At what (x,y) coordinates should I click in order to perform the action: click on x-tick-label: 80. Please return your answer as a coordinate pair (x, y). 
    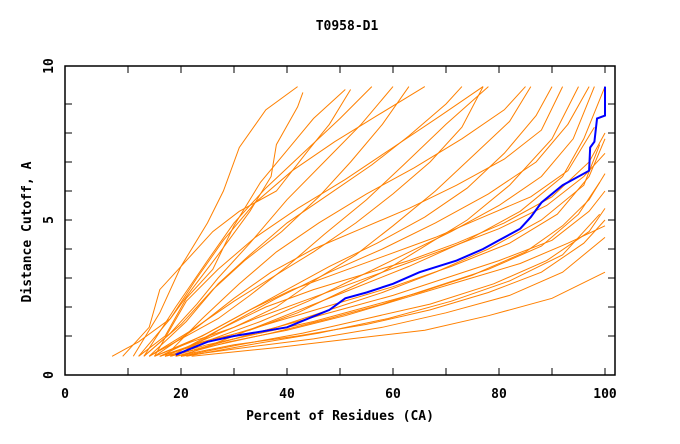
    Looking at the image, I should click on (499, 394).